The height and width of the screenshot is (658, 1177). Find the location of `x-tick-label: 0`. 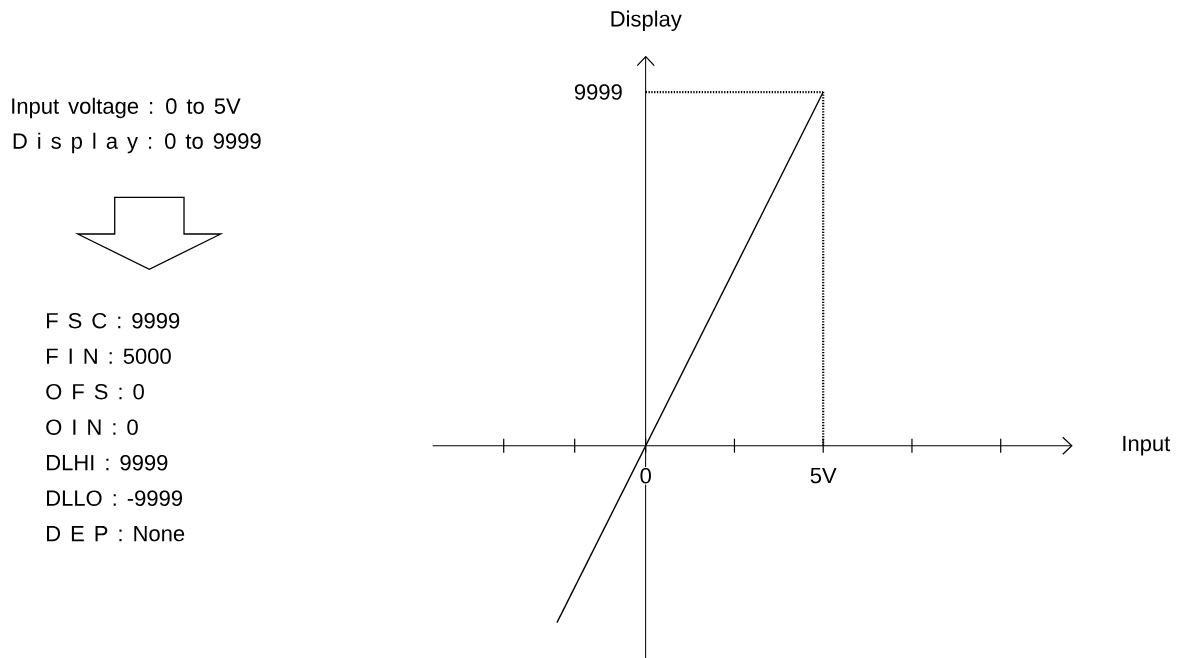

x-tick-label: 0 is located at coordinates (645, 475).